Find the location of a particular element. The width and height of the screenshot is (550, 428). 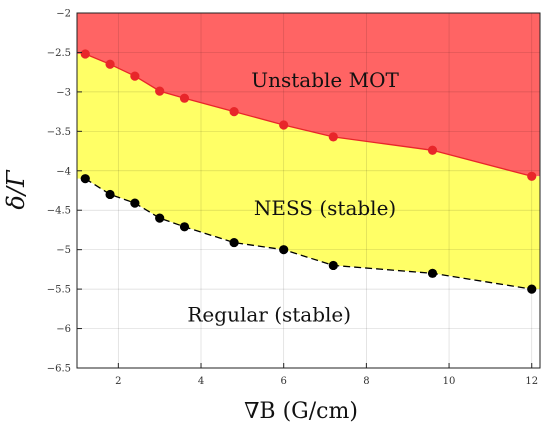

y-tick-label: −6 is located at coordinates (63, 329).